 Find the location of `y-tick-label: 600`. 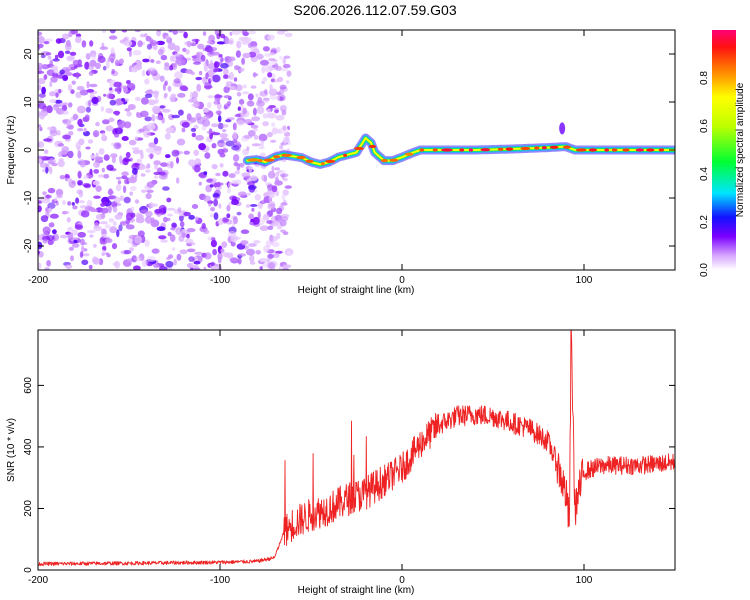

y-tick-label: 600 is located at coordinates (28, 385).